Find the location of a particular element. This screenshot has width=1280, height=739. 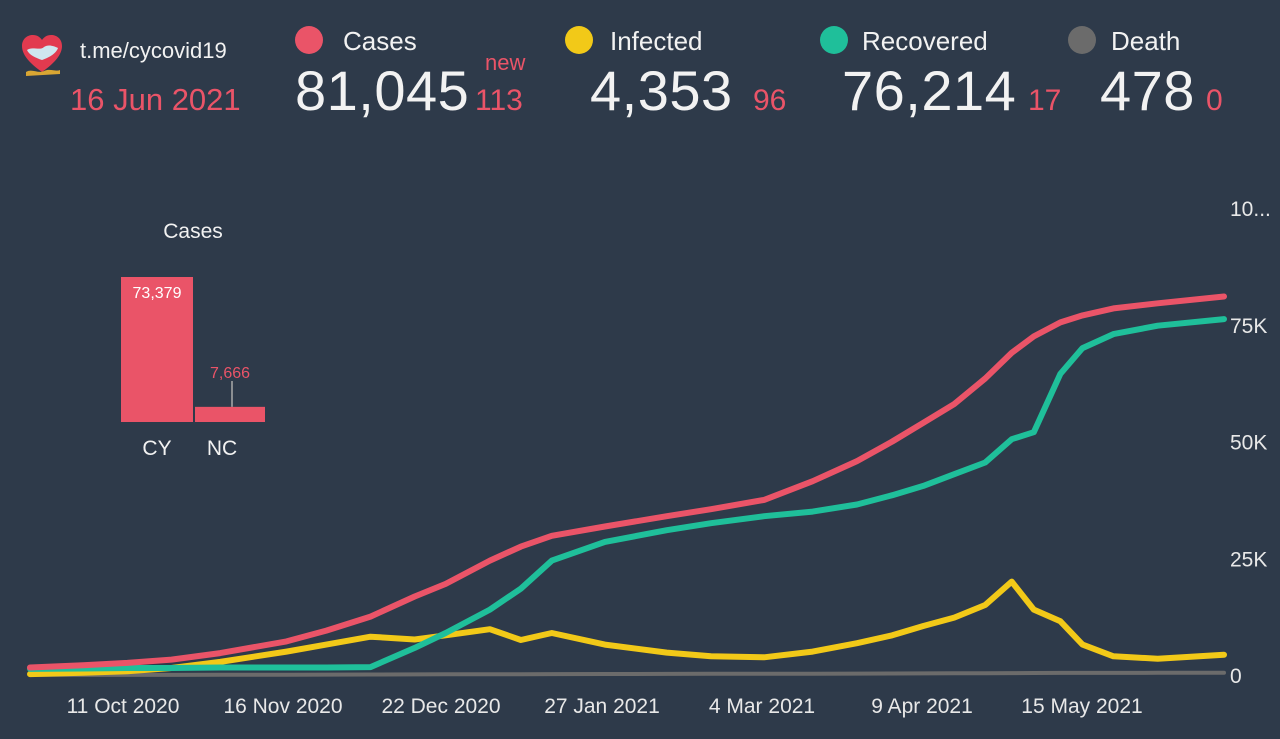

stat-value: 4,353 is located at coordinates (661, 90).